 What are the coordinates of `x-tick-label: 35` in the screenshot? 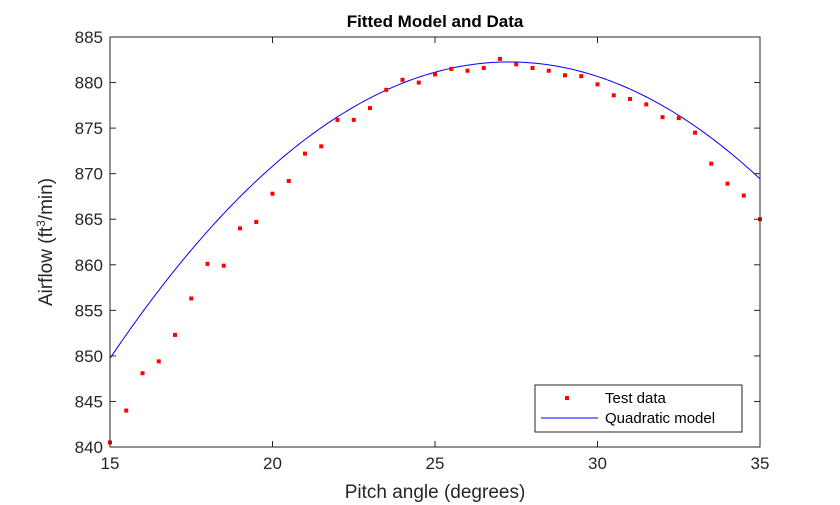 It's located at (760, 463).